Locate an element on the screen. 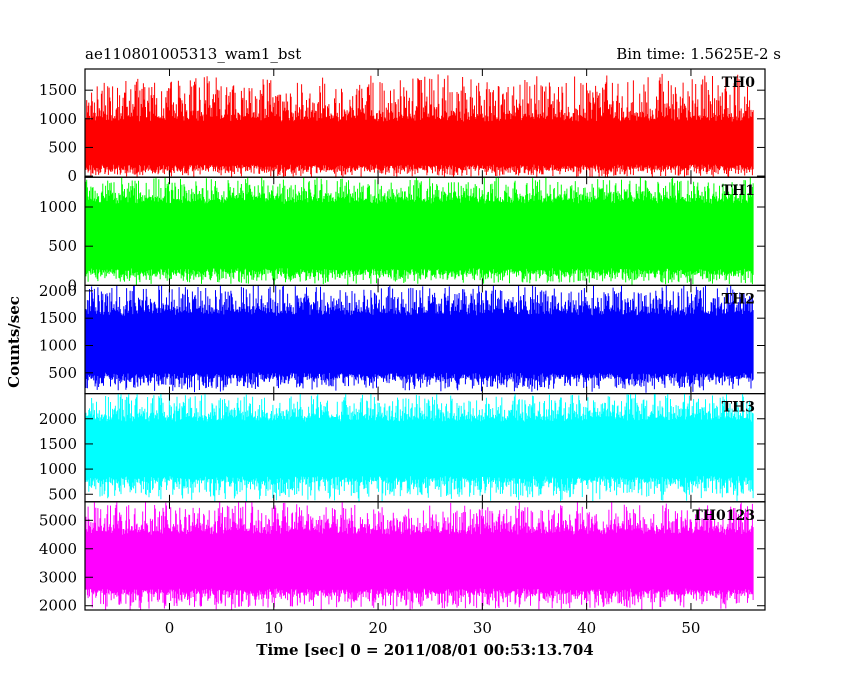  panel-th1: 0 500 1000 TH1 is located at coordinates (402, 235).